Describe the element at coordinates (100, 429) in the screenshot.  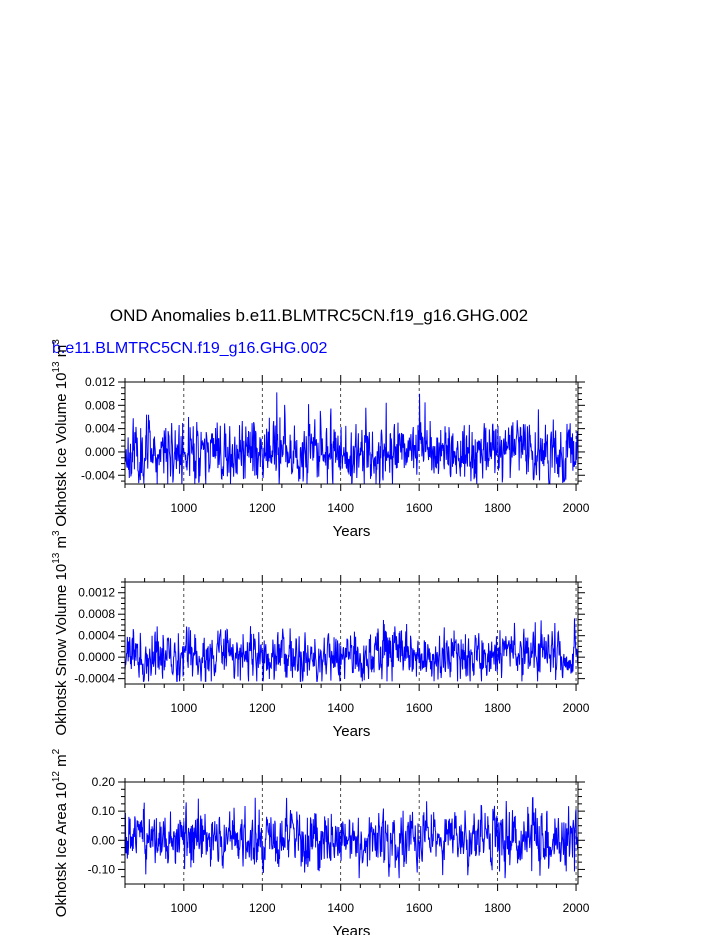
I see `y-tick-label: 0.004` at that location.